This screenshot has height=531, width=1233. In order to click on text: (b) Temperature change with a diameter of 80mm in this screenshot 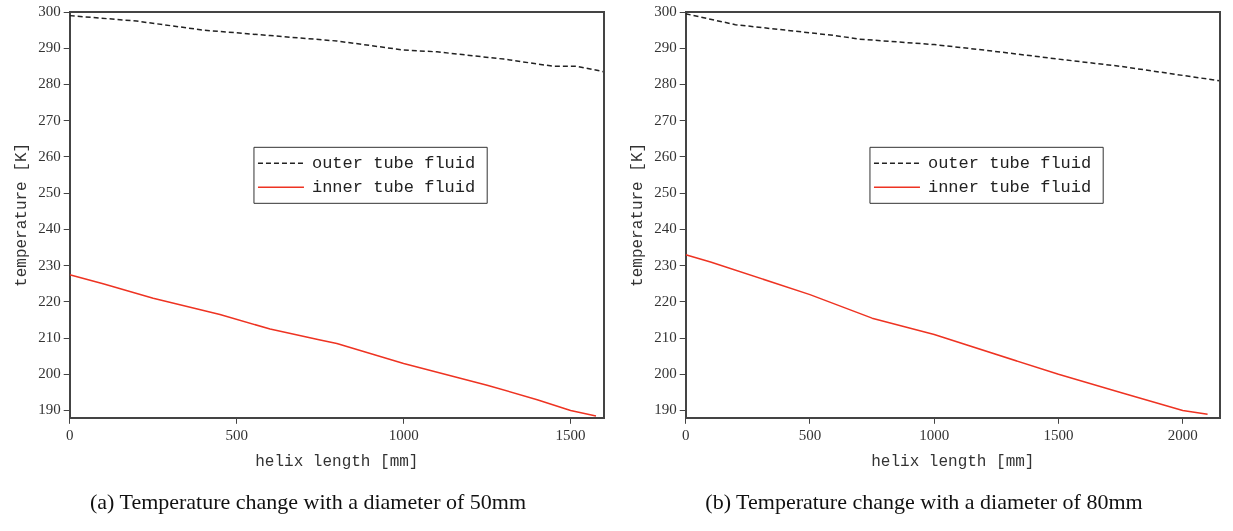, I will do `click(924, 502)`.